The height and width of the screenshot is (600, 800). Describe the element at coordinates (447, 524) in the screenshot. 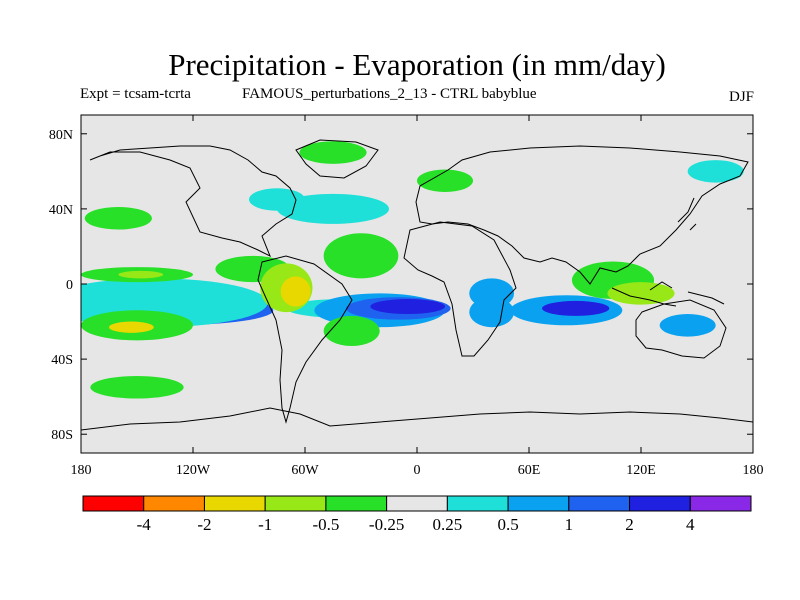

I see `colorbar-label-5: 0.25` at that location.